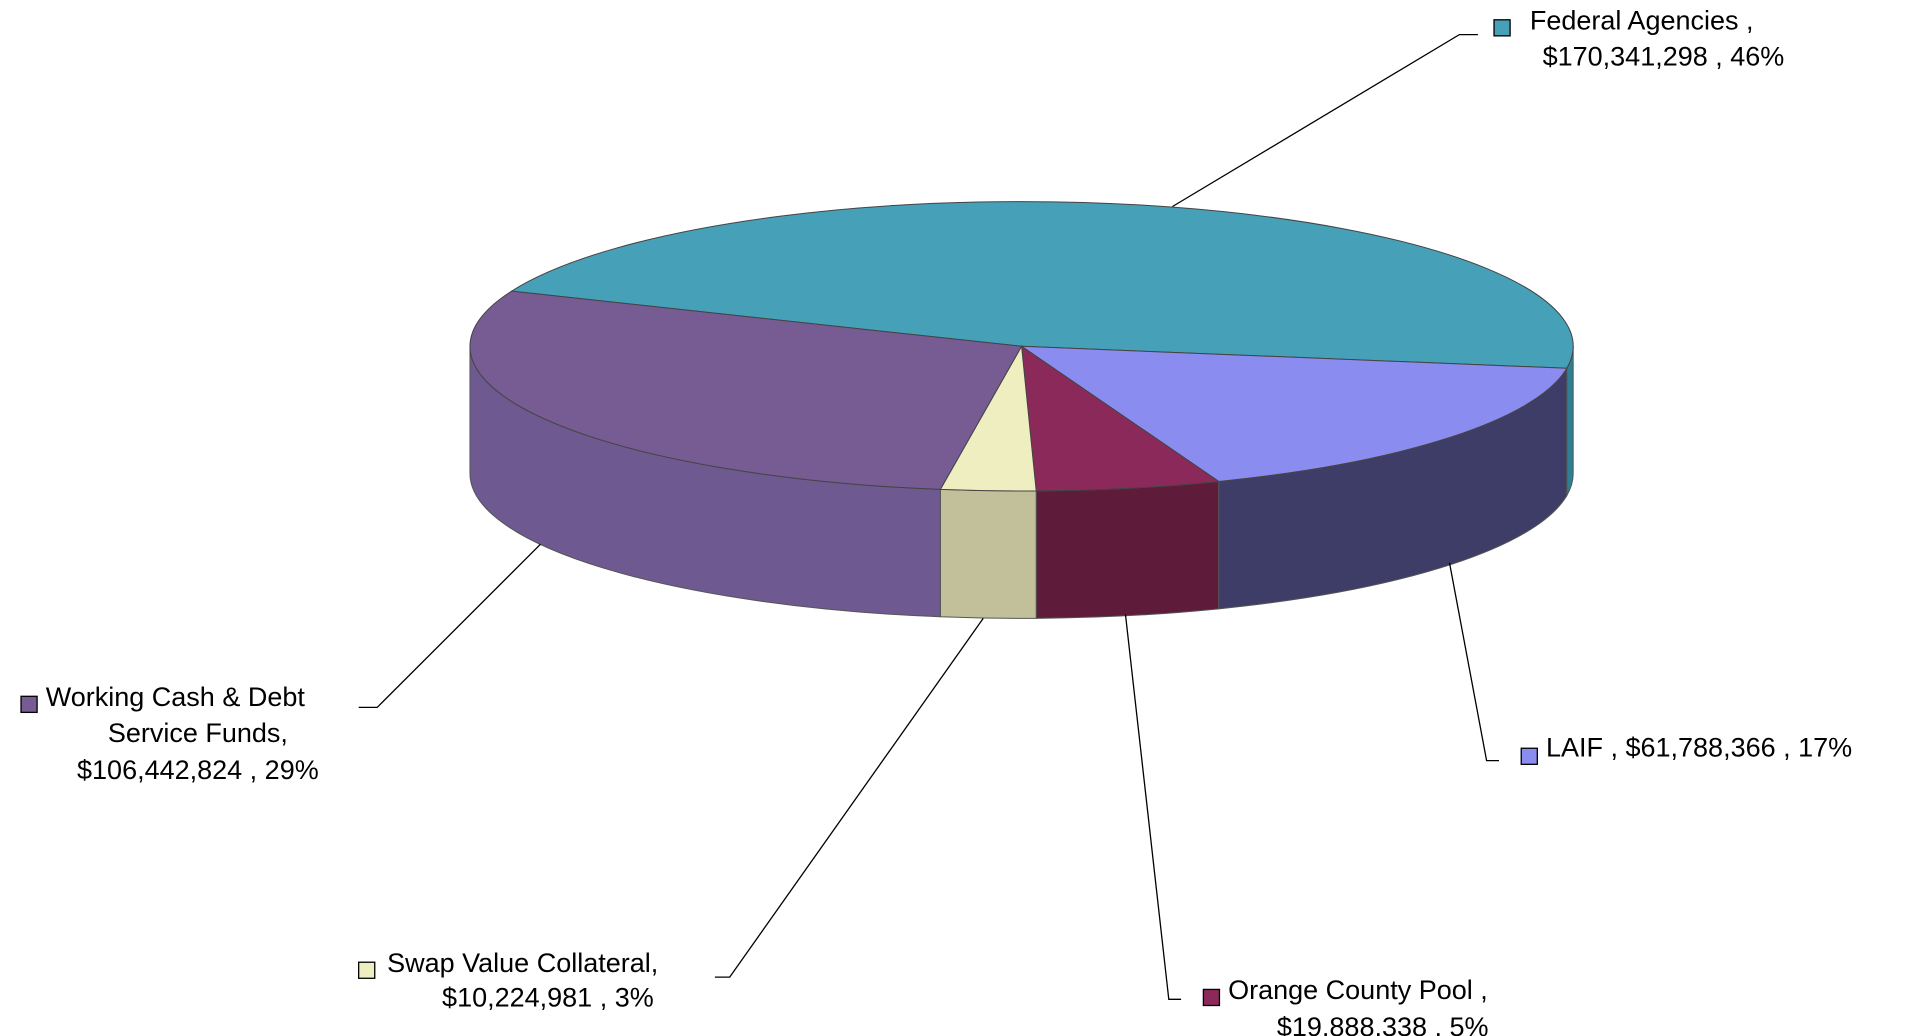 The width and height of the screenshot is (1917, 1036). What do you see at coordinates (198, 770) in the screenshot?
I see `data-label: $106,442,824 , 29%` at bounding box center [198, 770].